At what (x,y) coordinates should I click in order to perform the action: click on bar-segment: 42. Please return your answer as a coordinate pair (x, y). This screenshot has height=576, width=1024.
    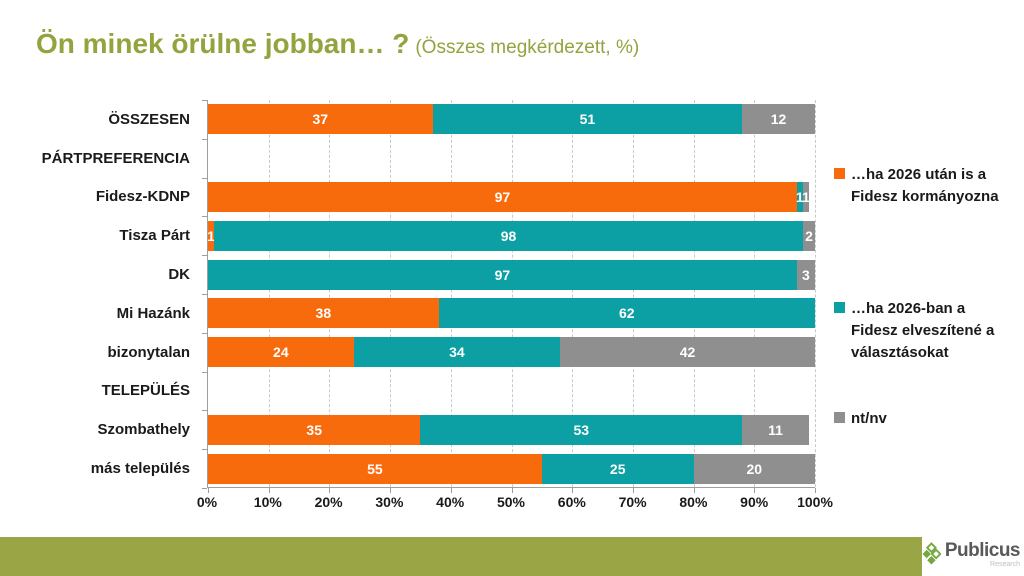
    Looking at the image, I should click on (687, 352).